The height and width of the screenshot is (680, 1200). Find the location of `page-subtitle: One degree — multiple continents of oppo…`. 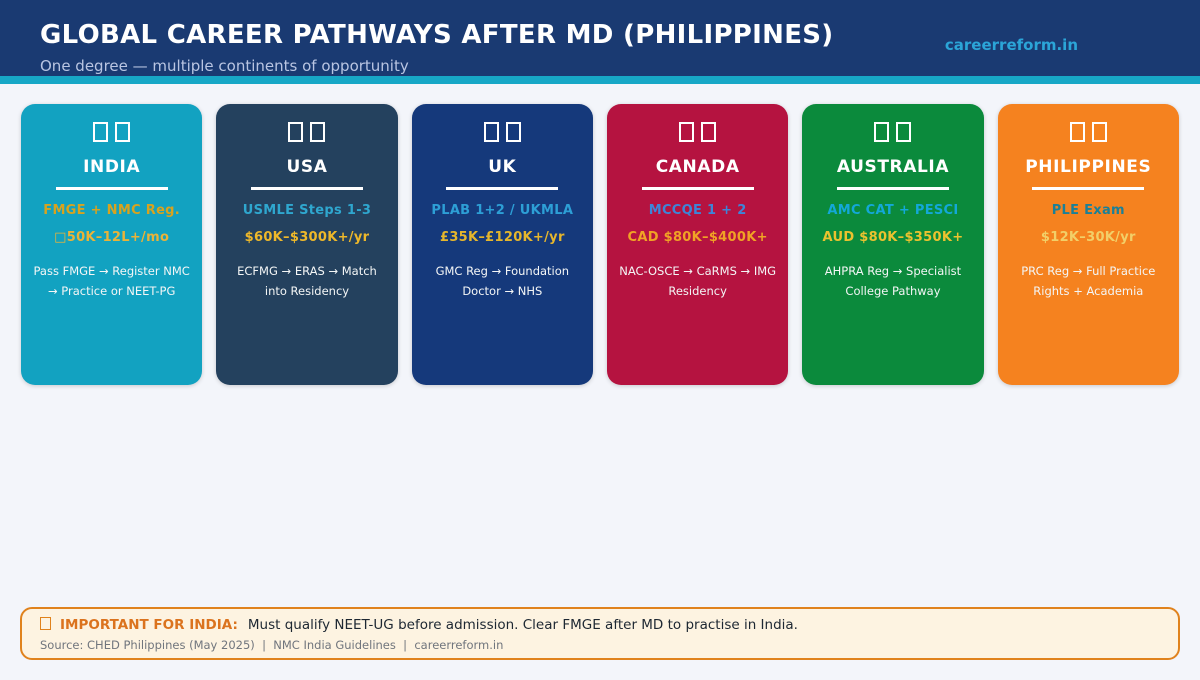

page-subtitle: One degree — multiple continents of oppo… is located at coordinates (224, 66).